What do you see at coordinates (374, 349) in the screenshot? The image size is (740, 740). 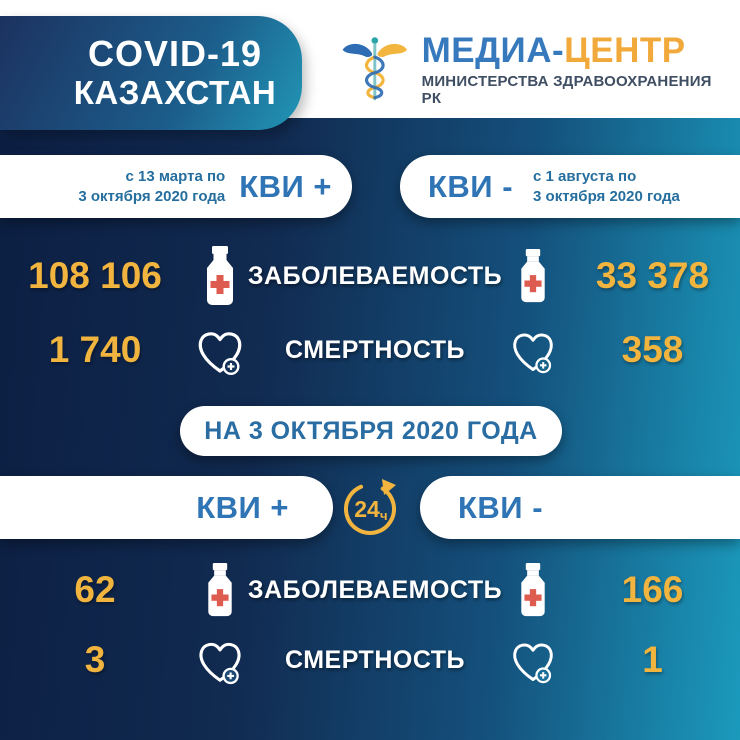 I see `cumulative-mortality-label: СМЕРТНОСТЬ` at bounding box center [374, 349].